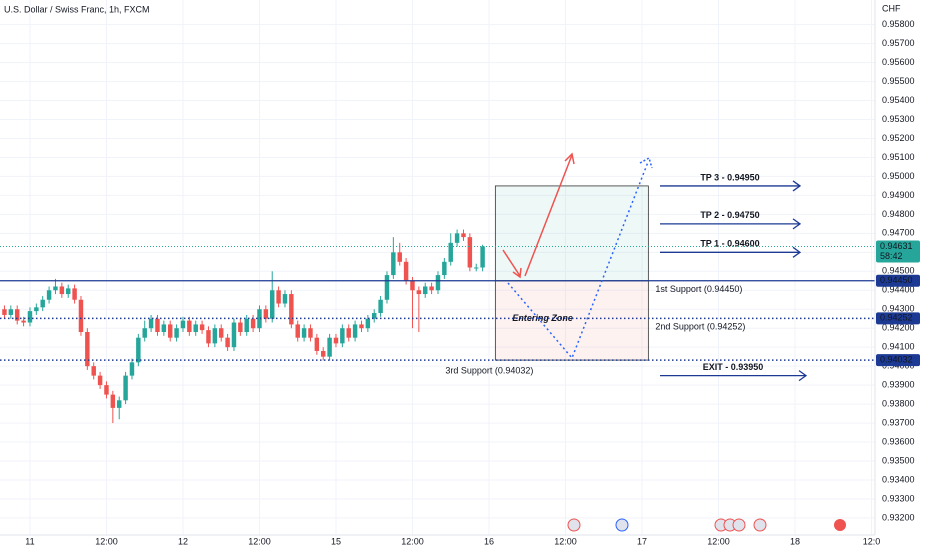 The height and width of the screenshot is (550, 932). I want to click on y-tick-label: 0.95400, so click(898, 100).